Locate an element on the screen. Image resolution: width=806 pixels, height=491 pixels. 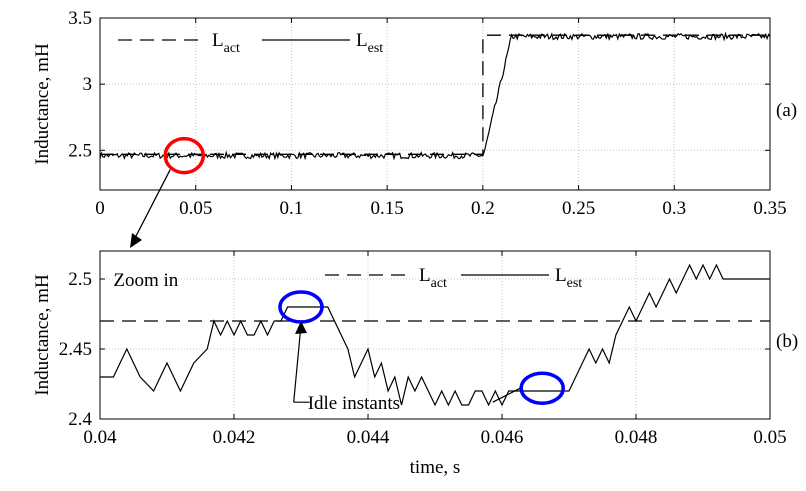
y-tick-label: 2.45 is located at coordinates (75, 349).